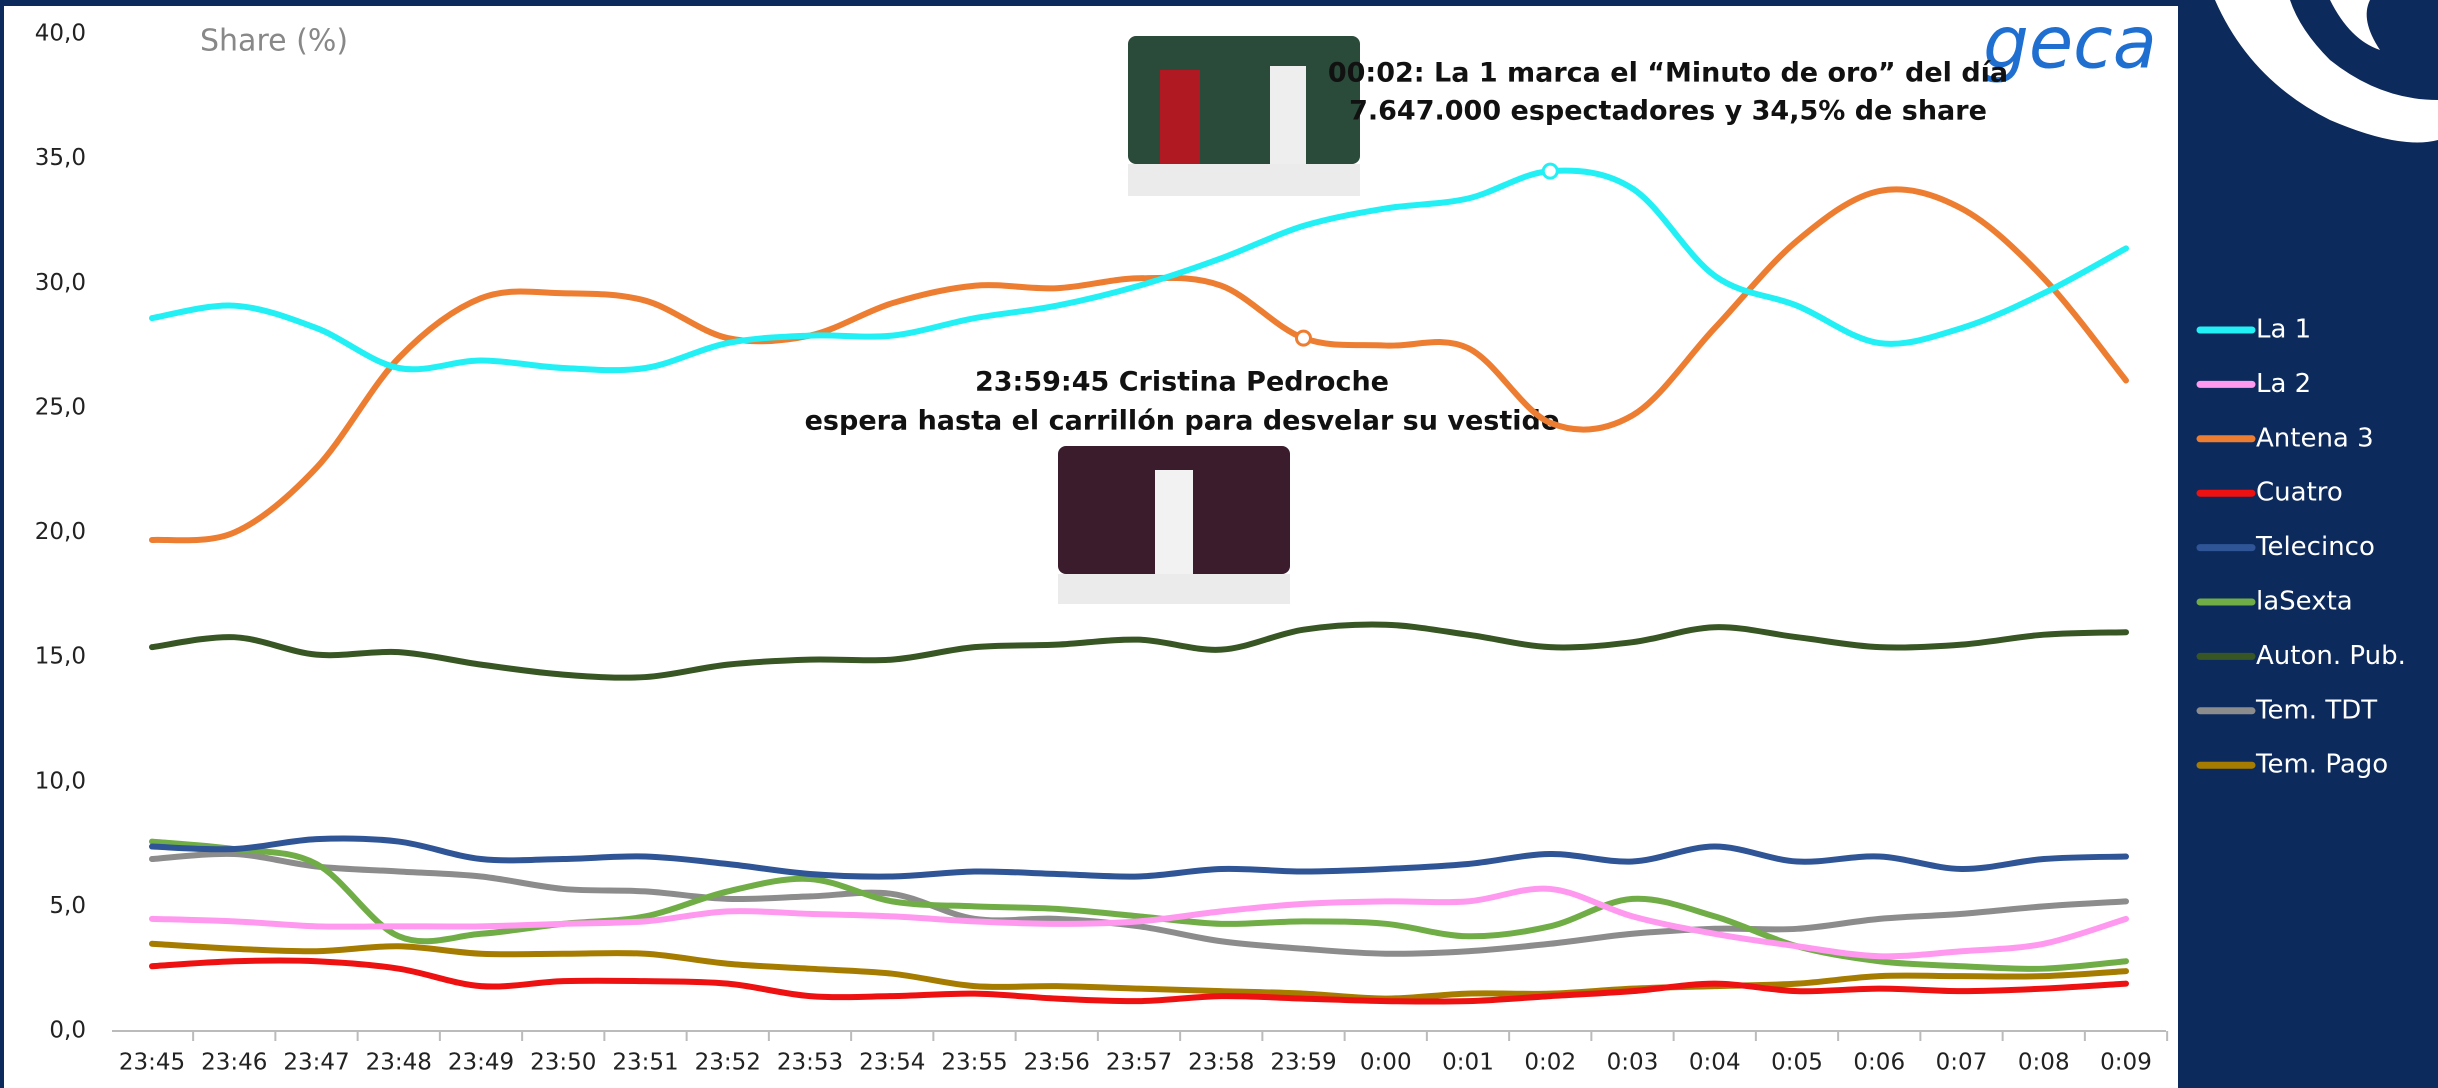 The height and width of the screenshot is (1088, 2438). I want to click on y-tick-label: 15,0, so click(60, 657).